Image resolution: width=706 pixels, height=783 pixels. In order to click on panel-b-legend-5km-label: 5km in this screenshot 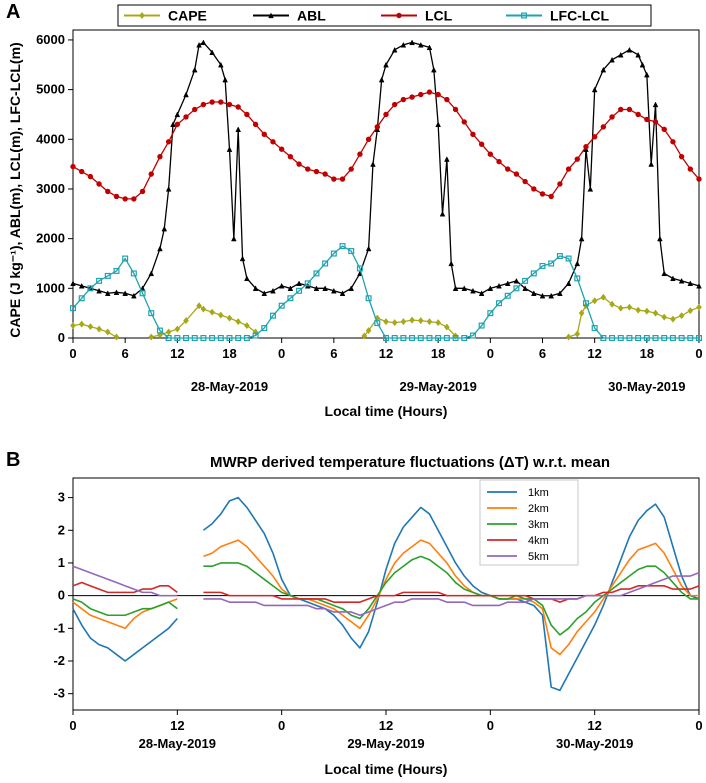, I will do `click(538, 557)`.